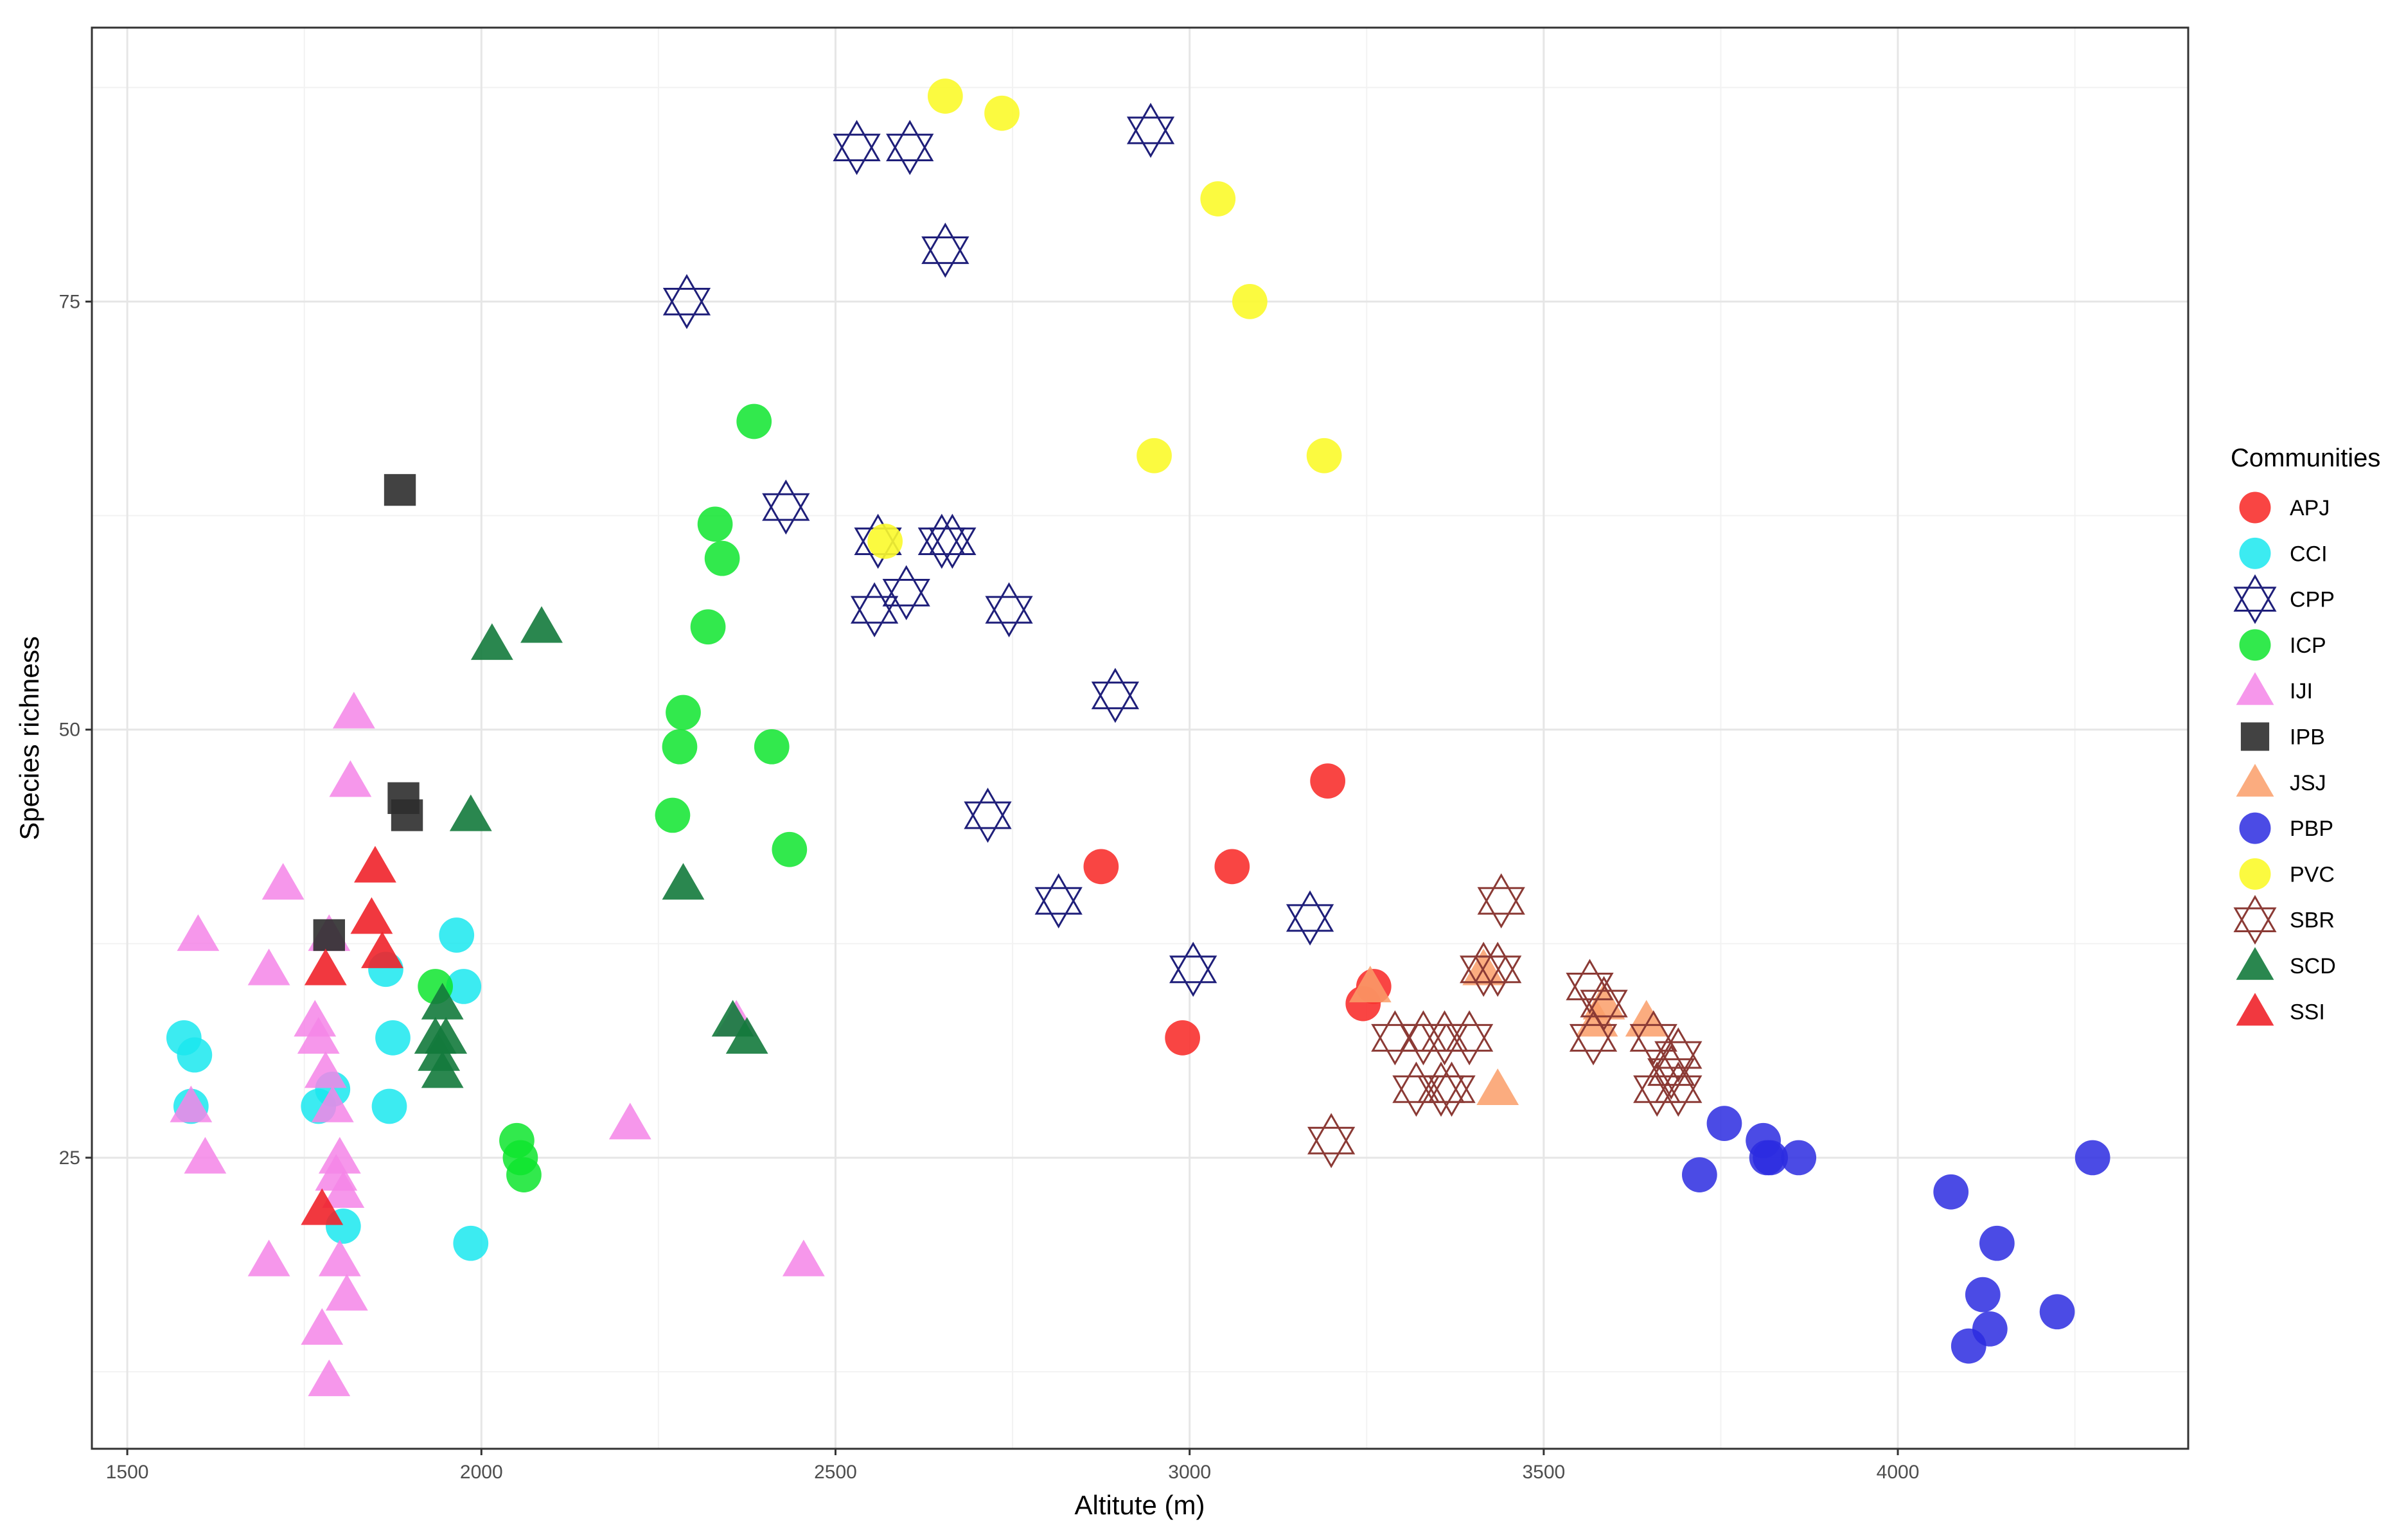 The width and height of the screenshot is (2406, 1540). Describe the element at coordinates (836, 1473) in the screenshot. I see `x-tick-label: 2500` at that location.